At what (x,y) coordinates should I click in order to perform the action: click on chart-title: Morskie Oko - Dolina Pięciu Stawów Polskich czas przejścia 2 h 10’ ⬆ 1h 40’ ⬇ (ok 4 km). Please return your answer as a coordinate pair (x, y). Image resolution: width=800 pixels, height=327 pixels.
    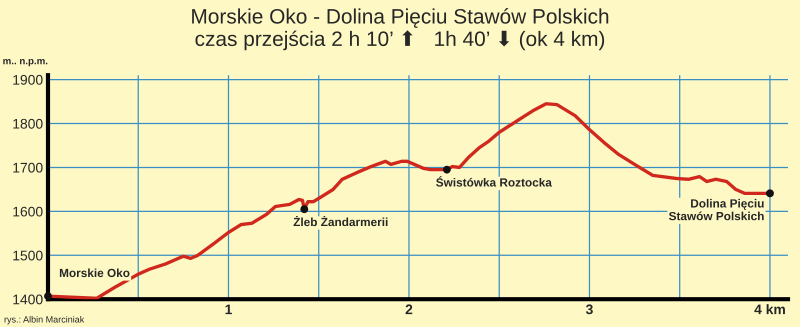
    Looking at the image, I should click on (400, 29).